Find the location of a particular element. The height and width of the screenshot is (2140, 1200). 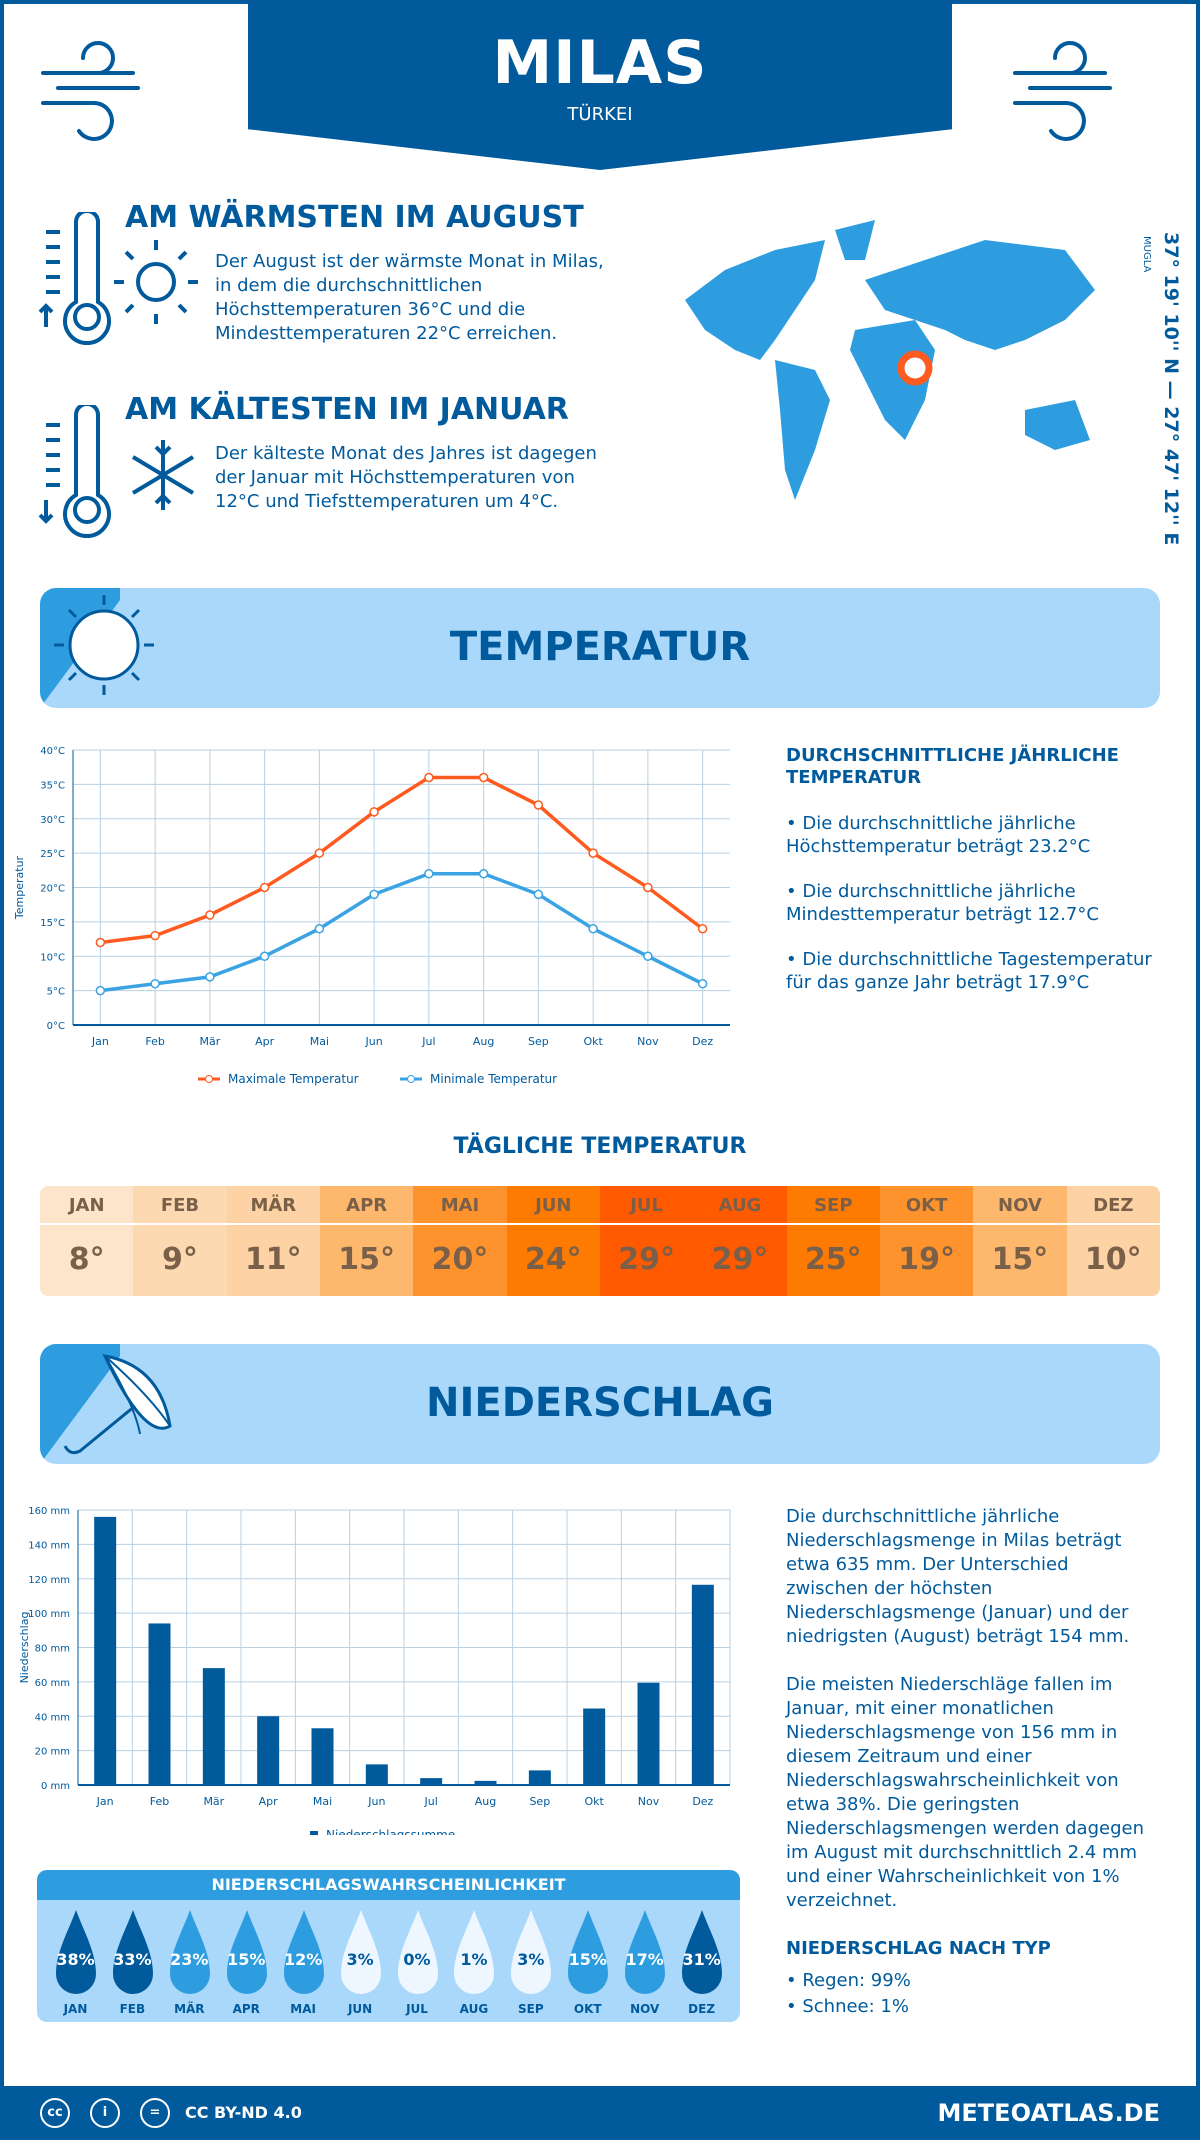

probability-drop: 31% DEZ is located at coordinates (701, 1961).